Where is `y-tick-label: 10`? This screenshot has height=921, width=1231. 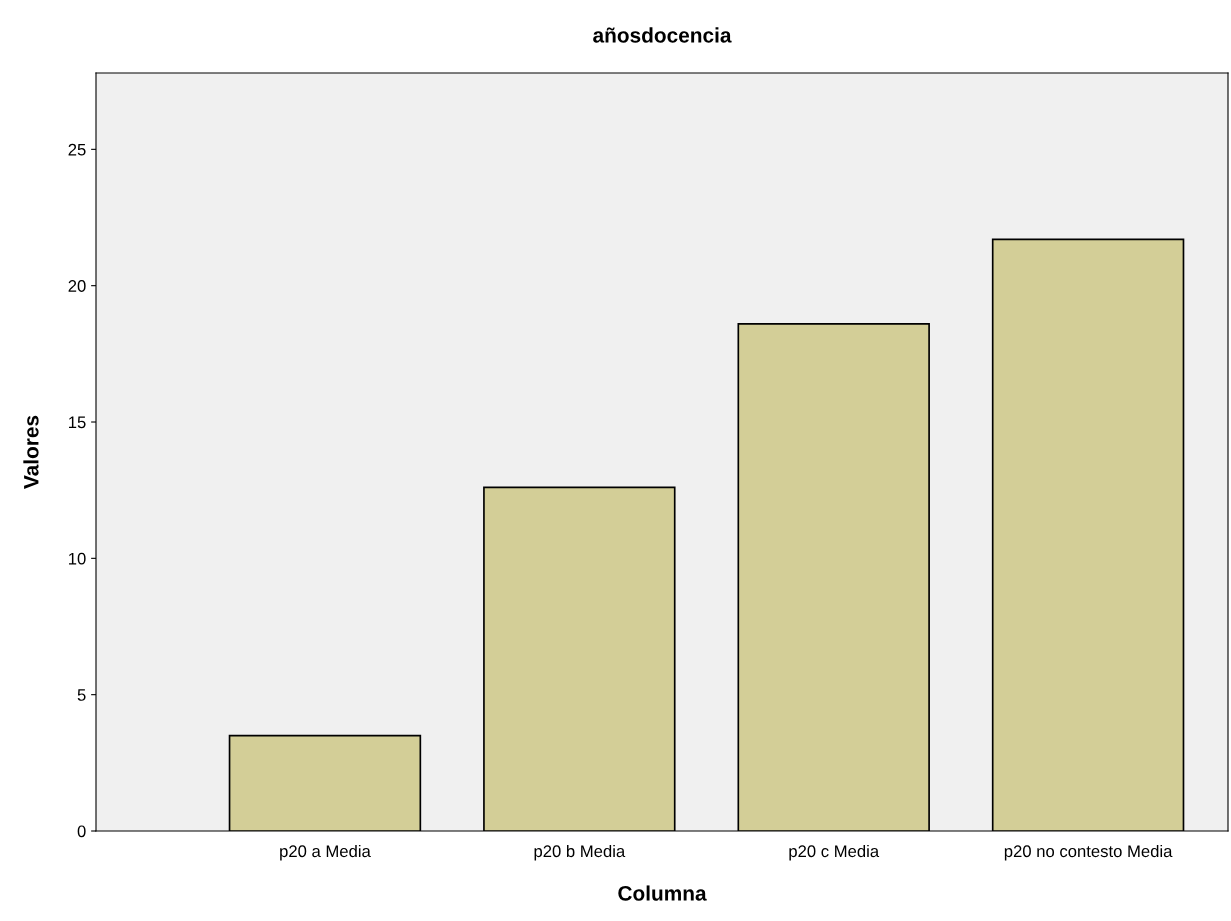
y-tick-label: 10 is located at coordinates (77, 558).